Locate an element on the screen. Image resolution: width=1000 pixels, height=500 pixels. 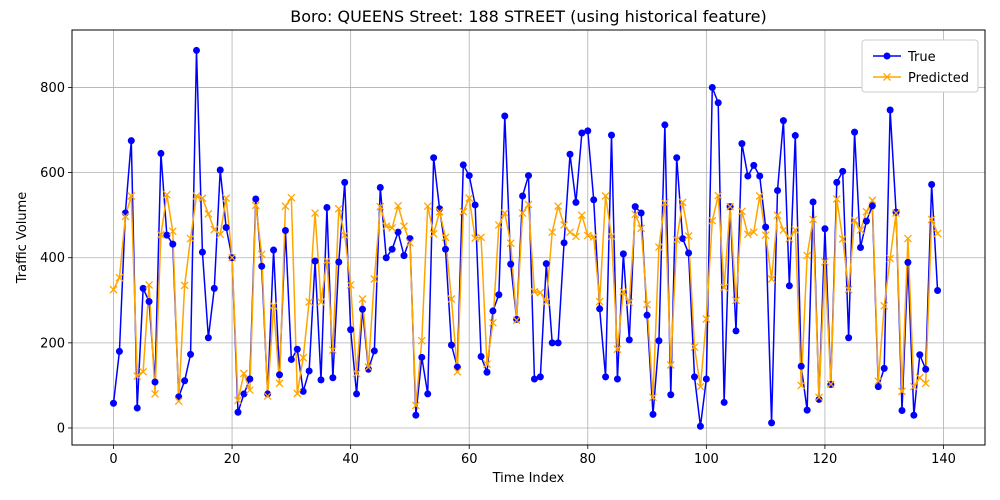
y-tick-label: 800 is located at coordinates (52, 88).